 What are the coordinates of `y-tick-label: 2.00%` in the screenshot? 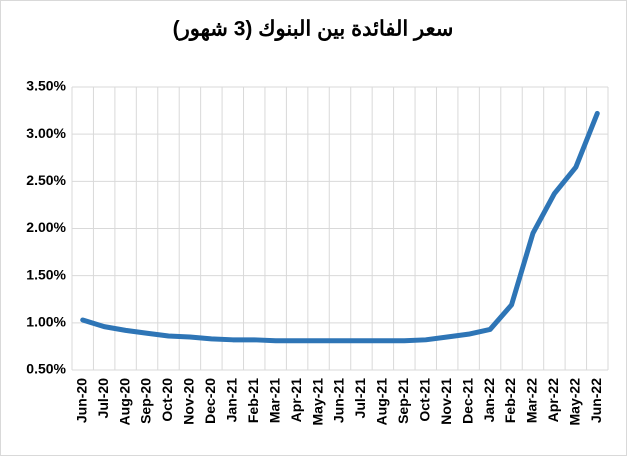 It's located at (46, 227).